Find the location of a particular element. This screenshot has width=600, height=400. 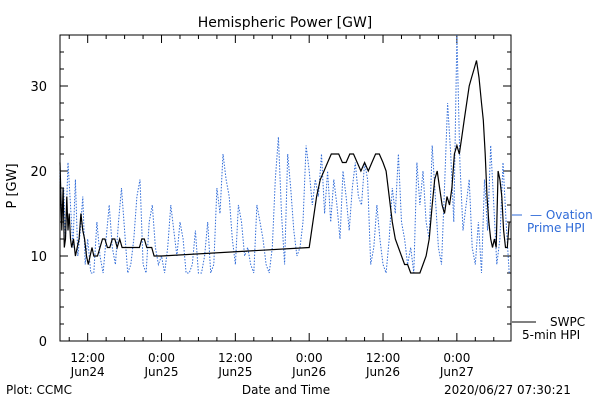

x-tick-date: Jun27 is located at coordinates (456, 372).